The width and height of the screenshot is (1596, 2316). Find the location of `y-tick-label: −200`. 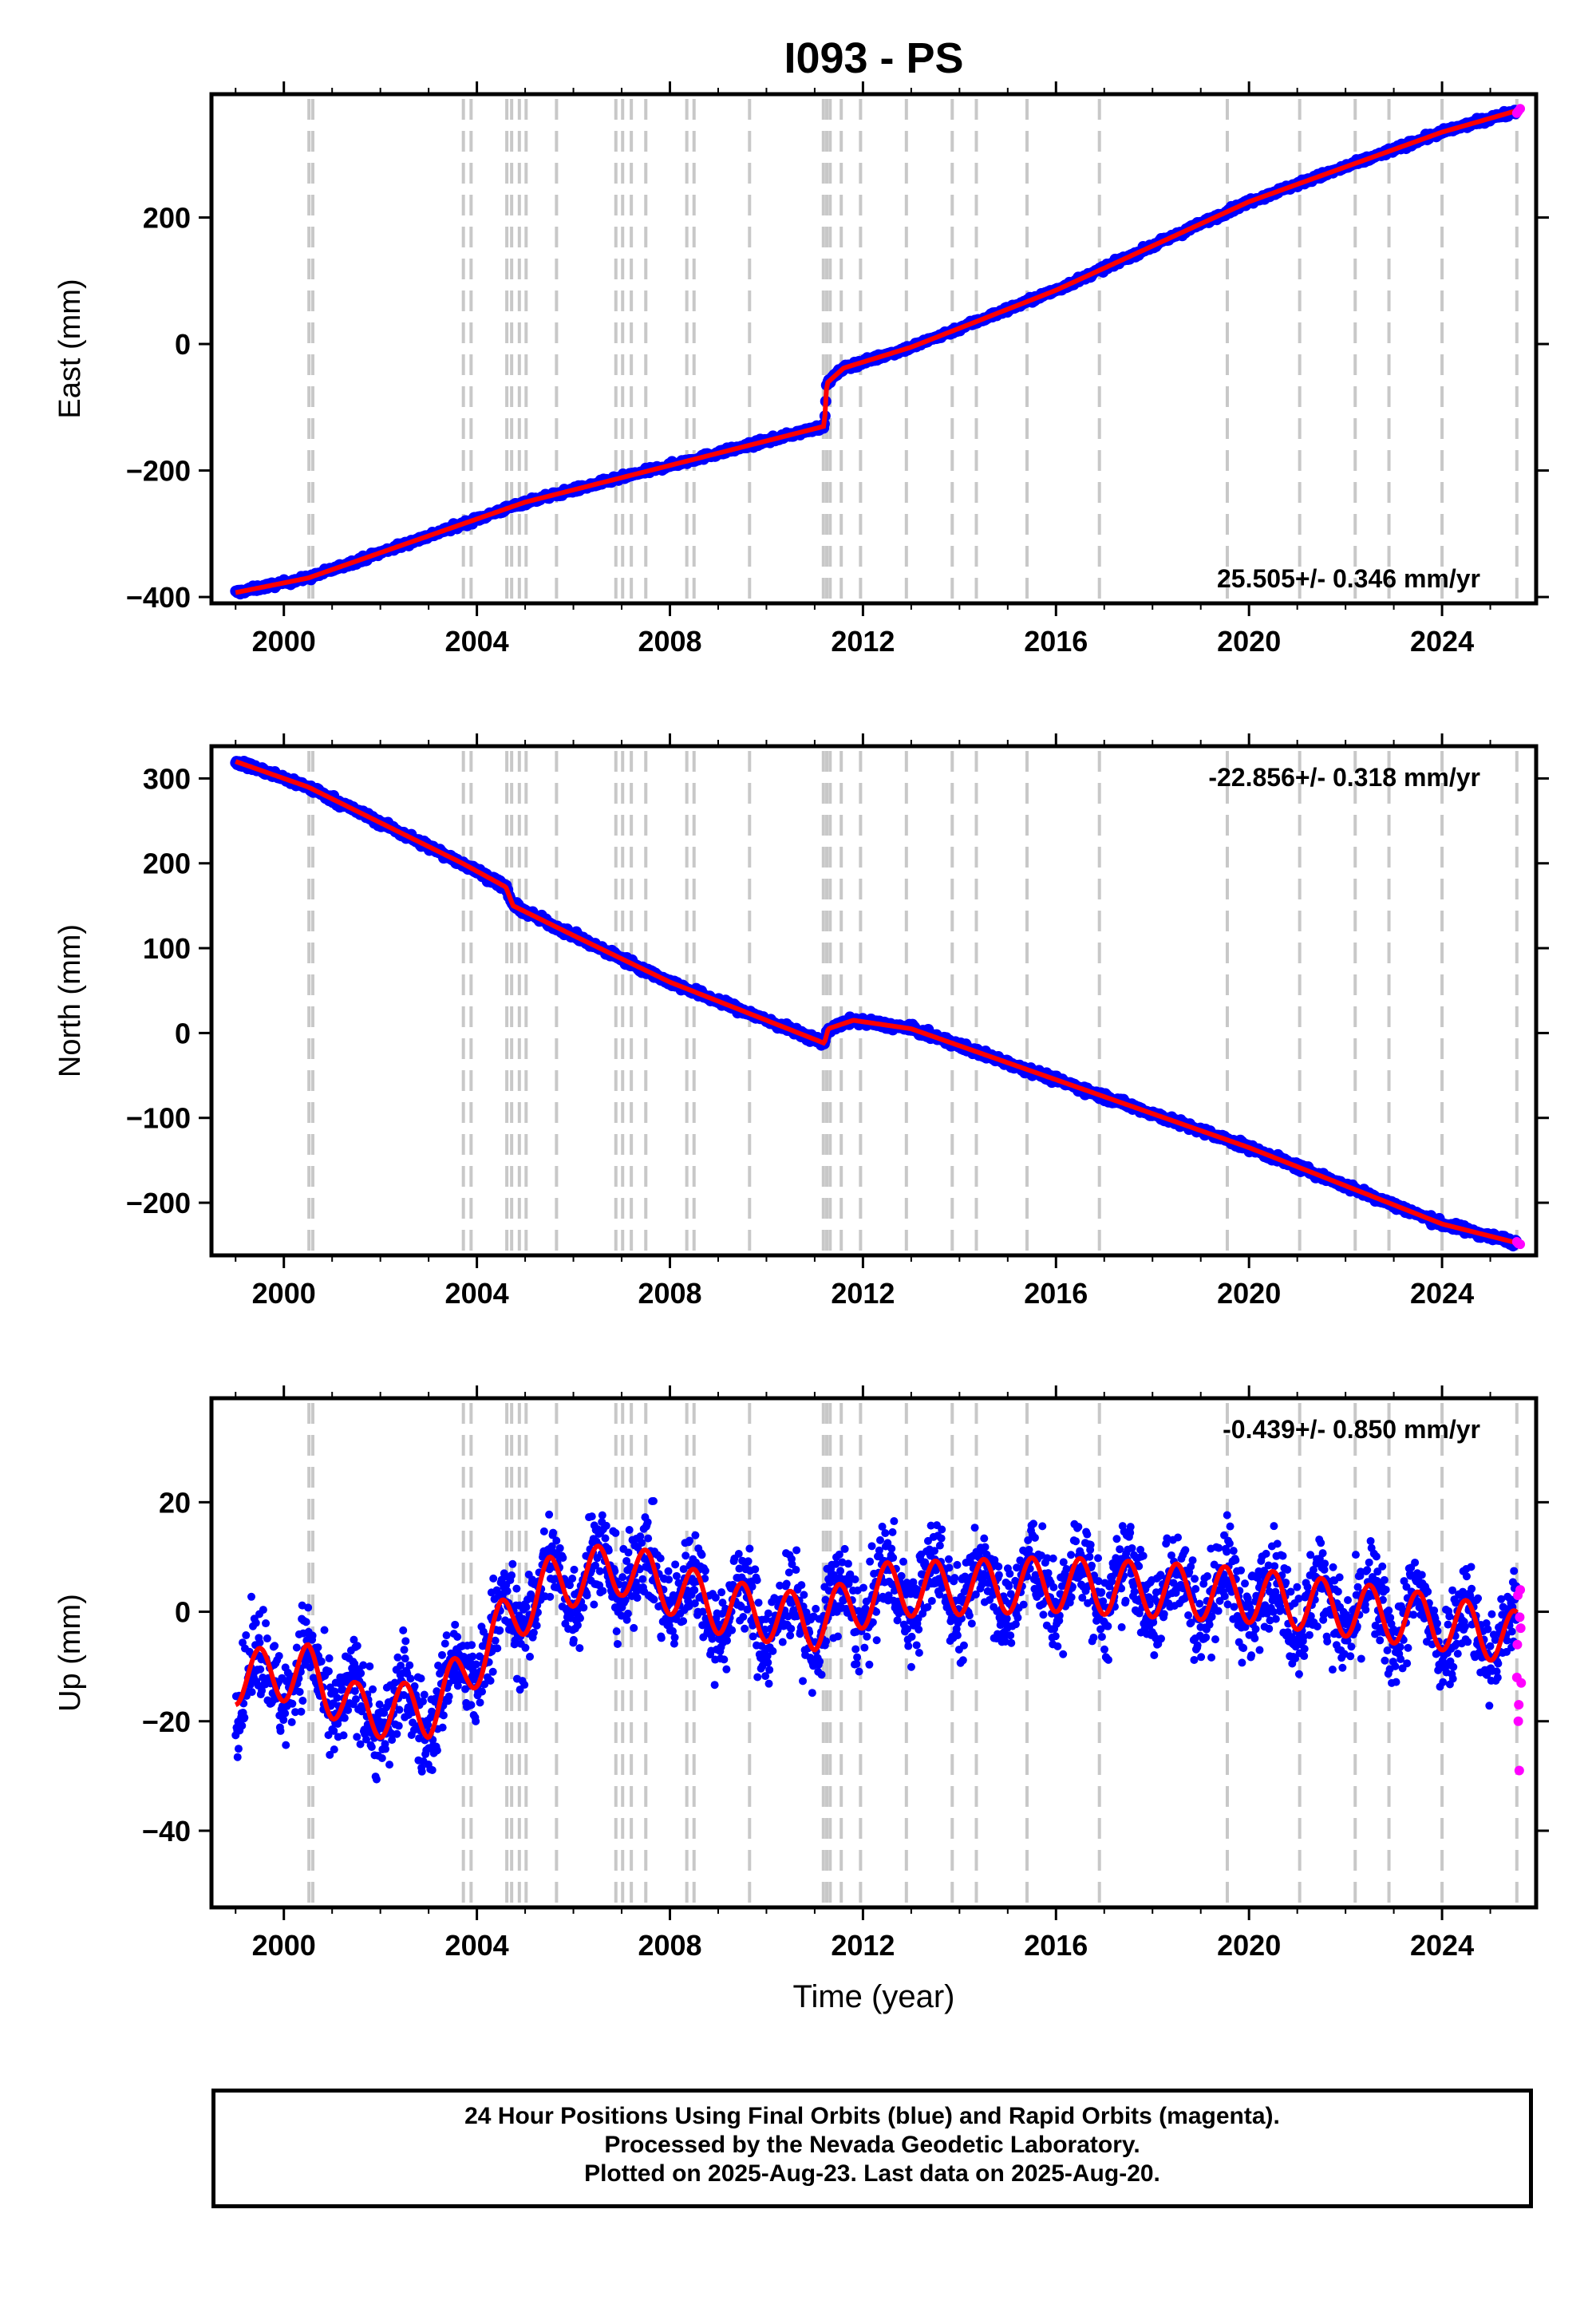

y-tick-label: −200 is located at coordinates (158, 471).